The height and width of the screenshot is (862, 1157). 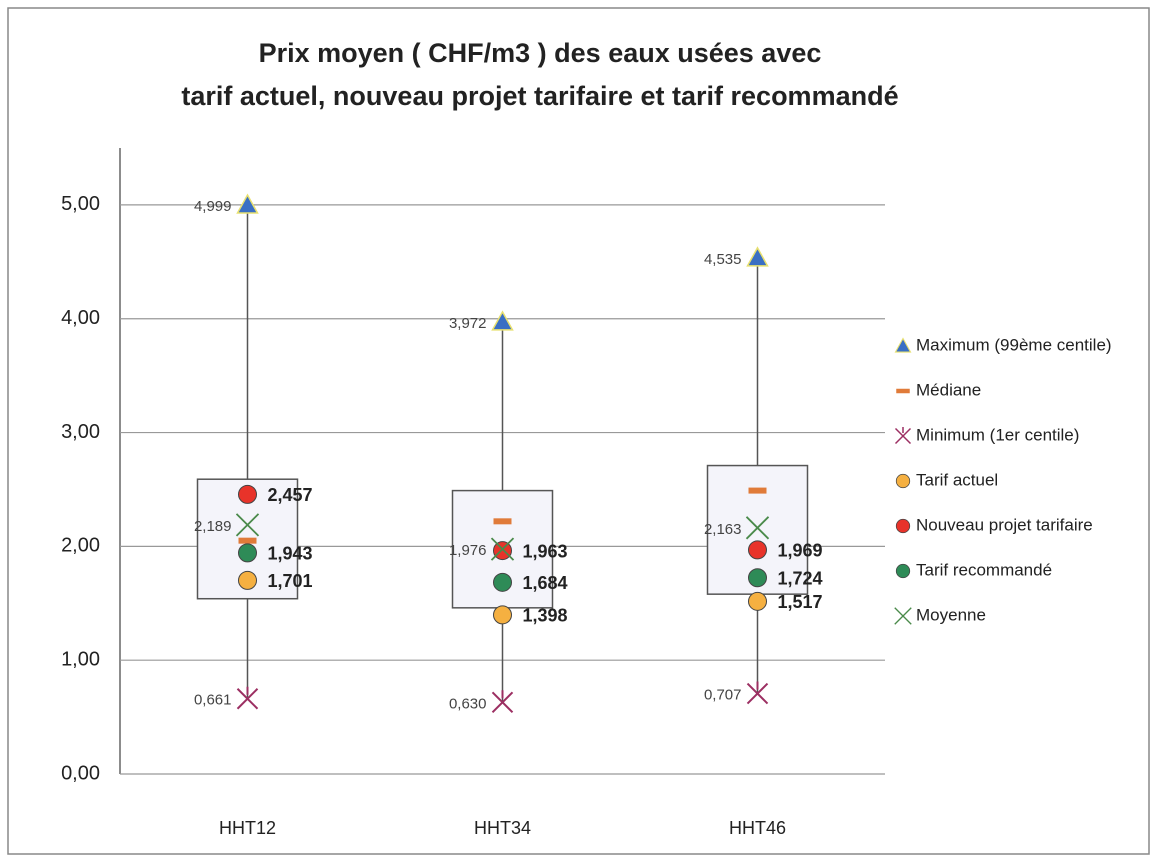 I want to click on value-label: 1,943, so click(x=290, y=554).